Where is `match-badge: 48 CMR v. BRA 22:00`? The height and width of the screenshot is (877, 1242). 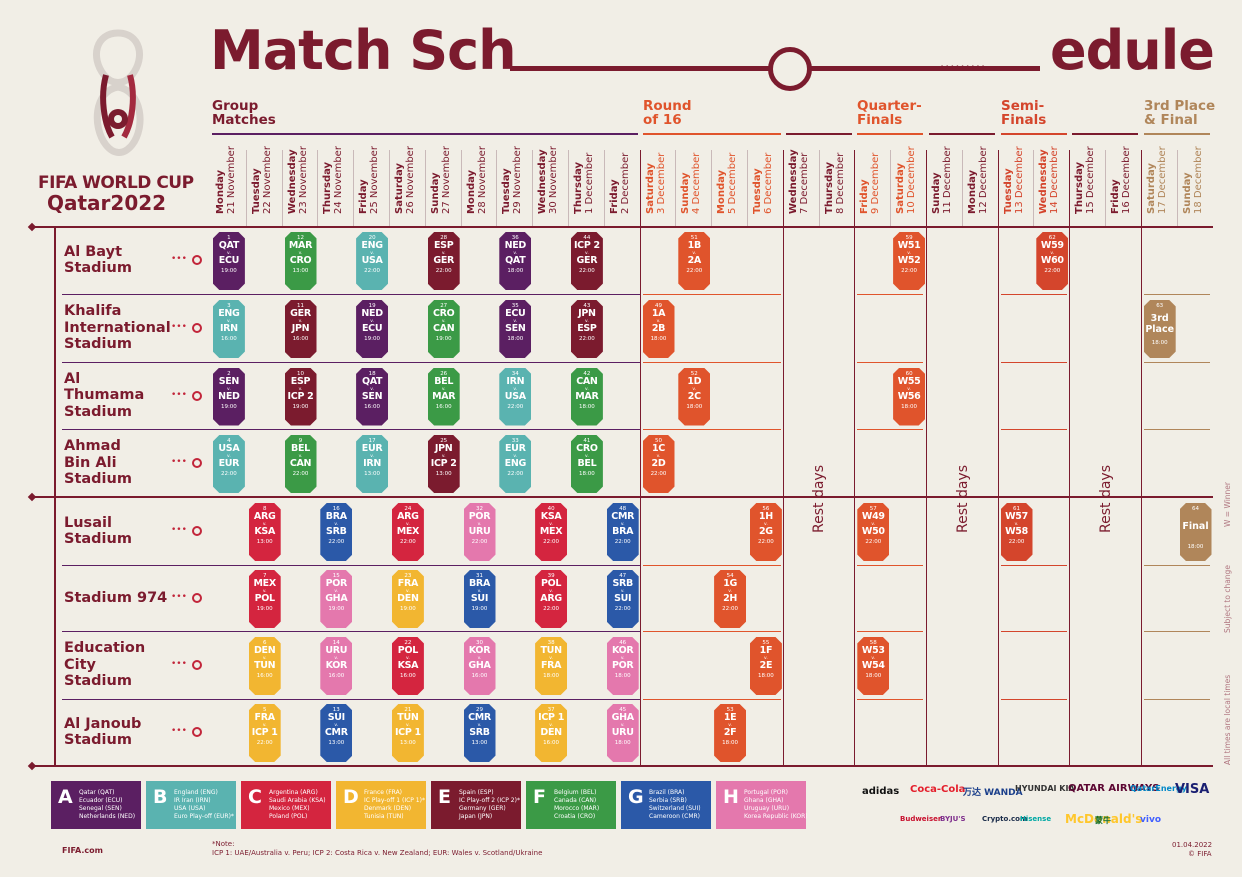 match-badge: 48 CMR v. BRA 22:00 is located at coordinates (622, 532).